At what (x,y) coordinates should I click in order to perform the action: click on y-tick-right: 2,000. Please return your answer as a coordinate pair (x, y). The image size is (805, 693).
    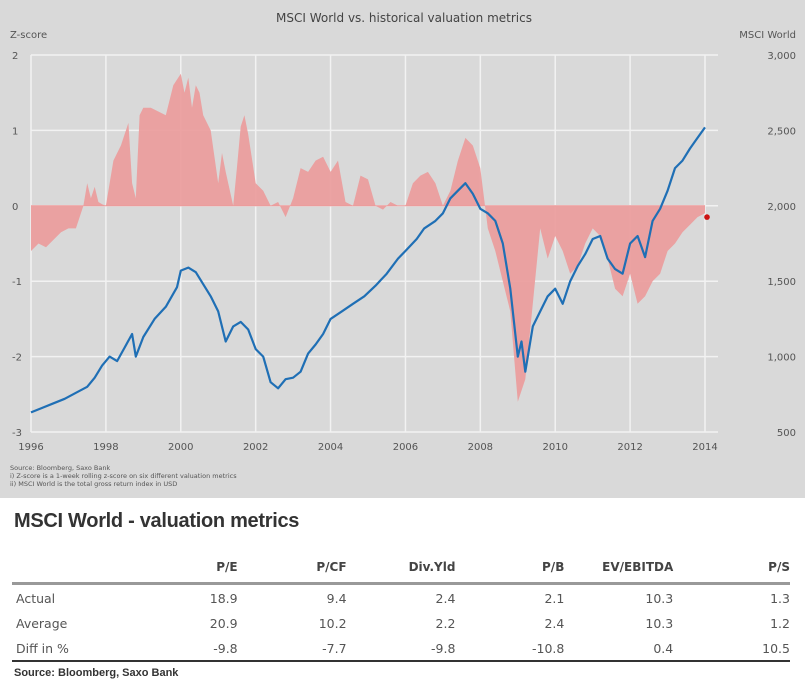
    Looking at the image, I should click on (781, 207).